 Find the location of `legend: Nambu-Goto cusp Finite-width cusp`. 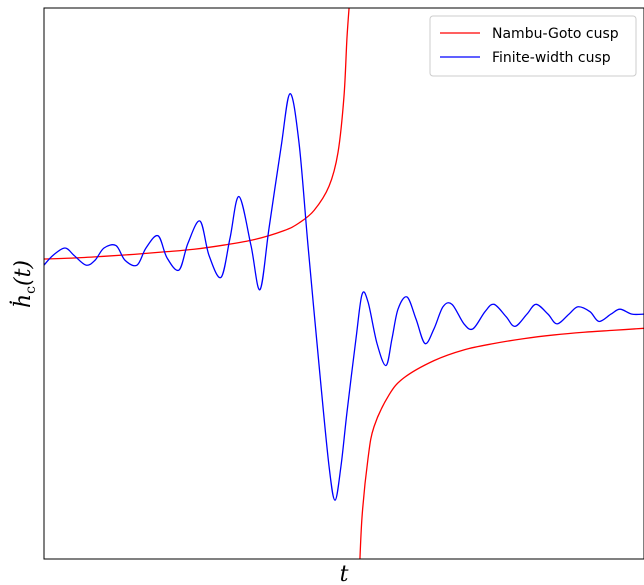

legend: Nambu-Goto cusp Finite-width cusp is located at coordinates (533, 46).